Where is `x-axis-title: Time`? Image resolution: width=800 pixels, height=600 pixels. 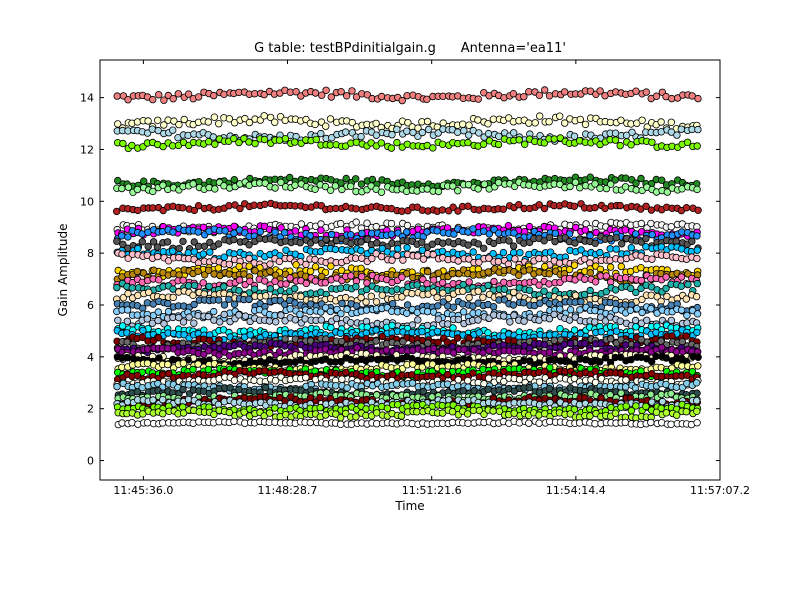
x-axis-title: Time is located at coordinates (409, 506).